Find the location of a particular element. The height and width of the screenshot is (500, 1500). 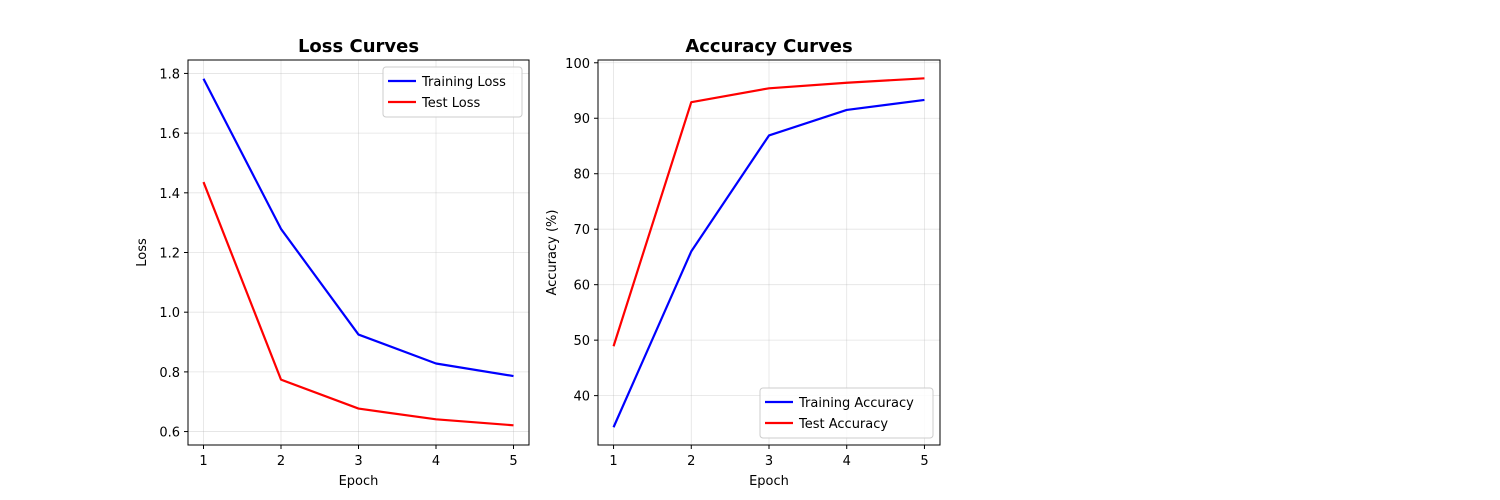

legend-label: Test Accuracy is located at coordinates (843, 424).